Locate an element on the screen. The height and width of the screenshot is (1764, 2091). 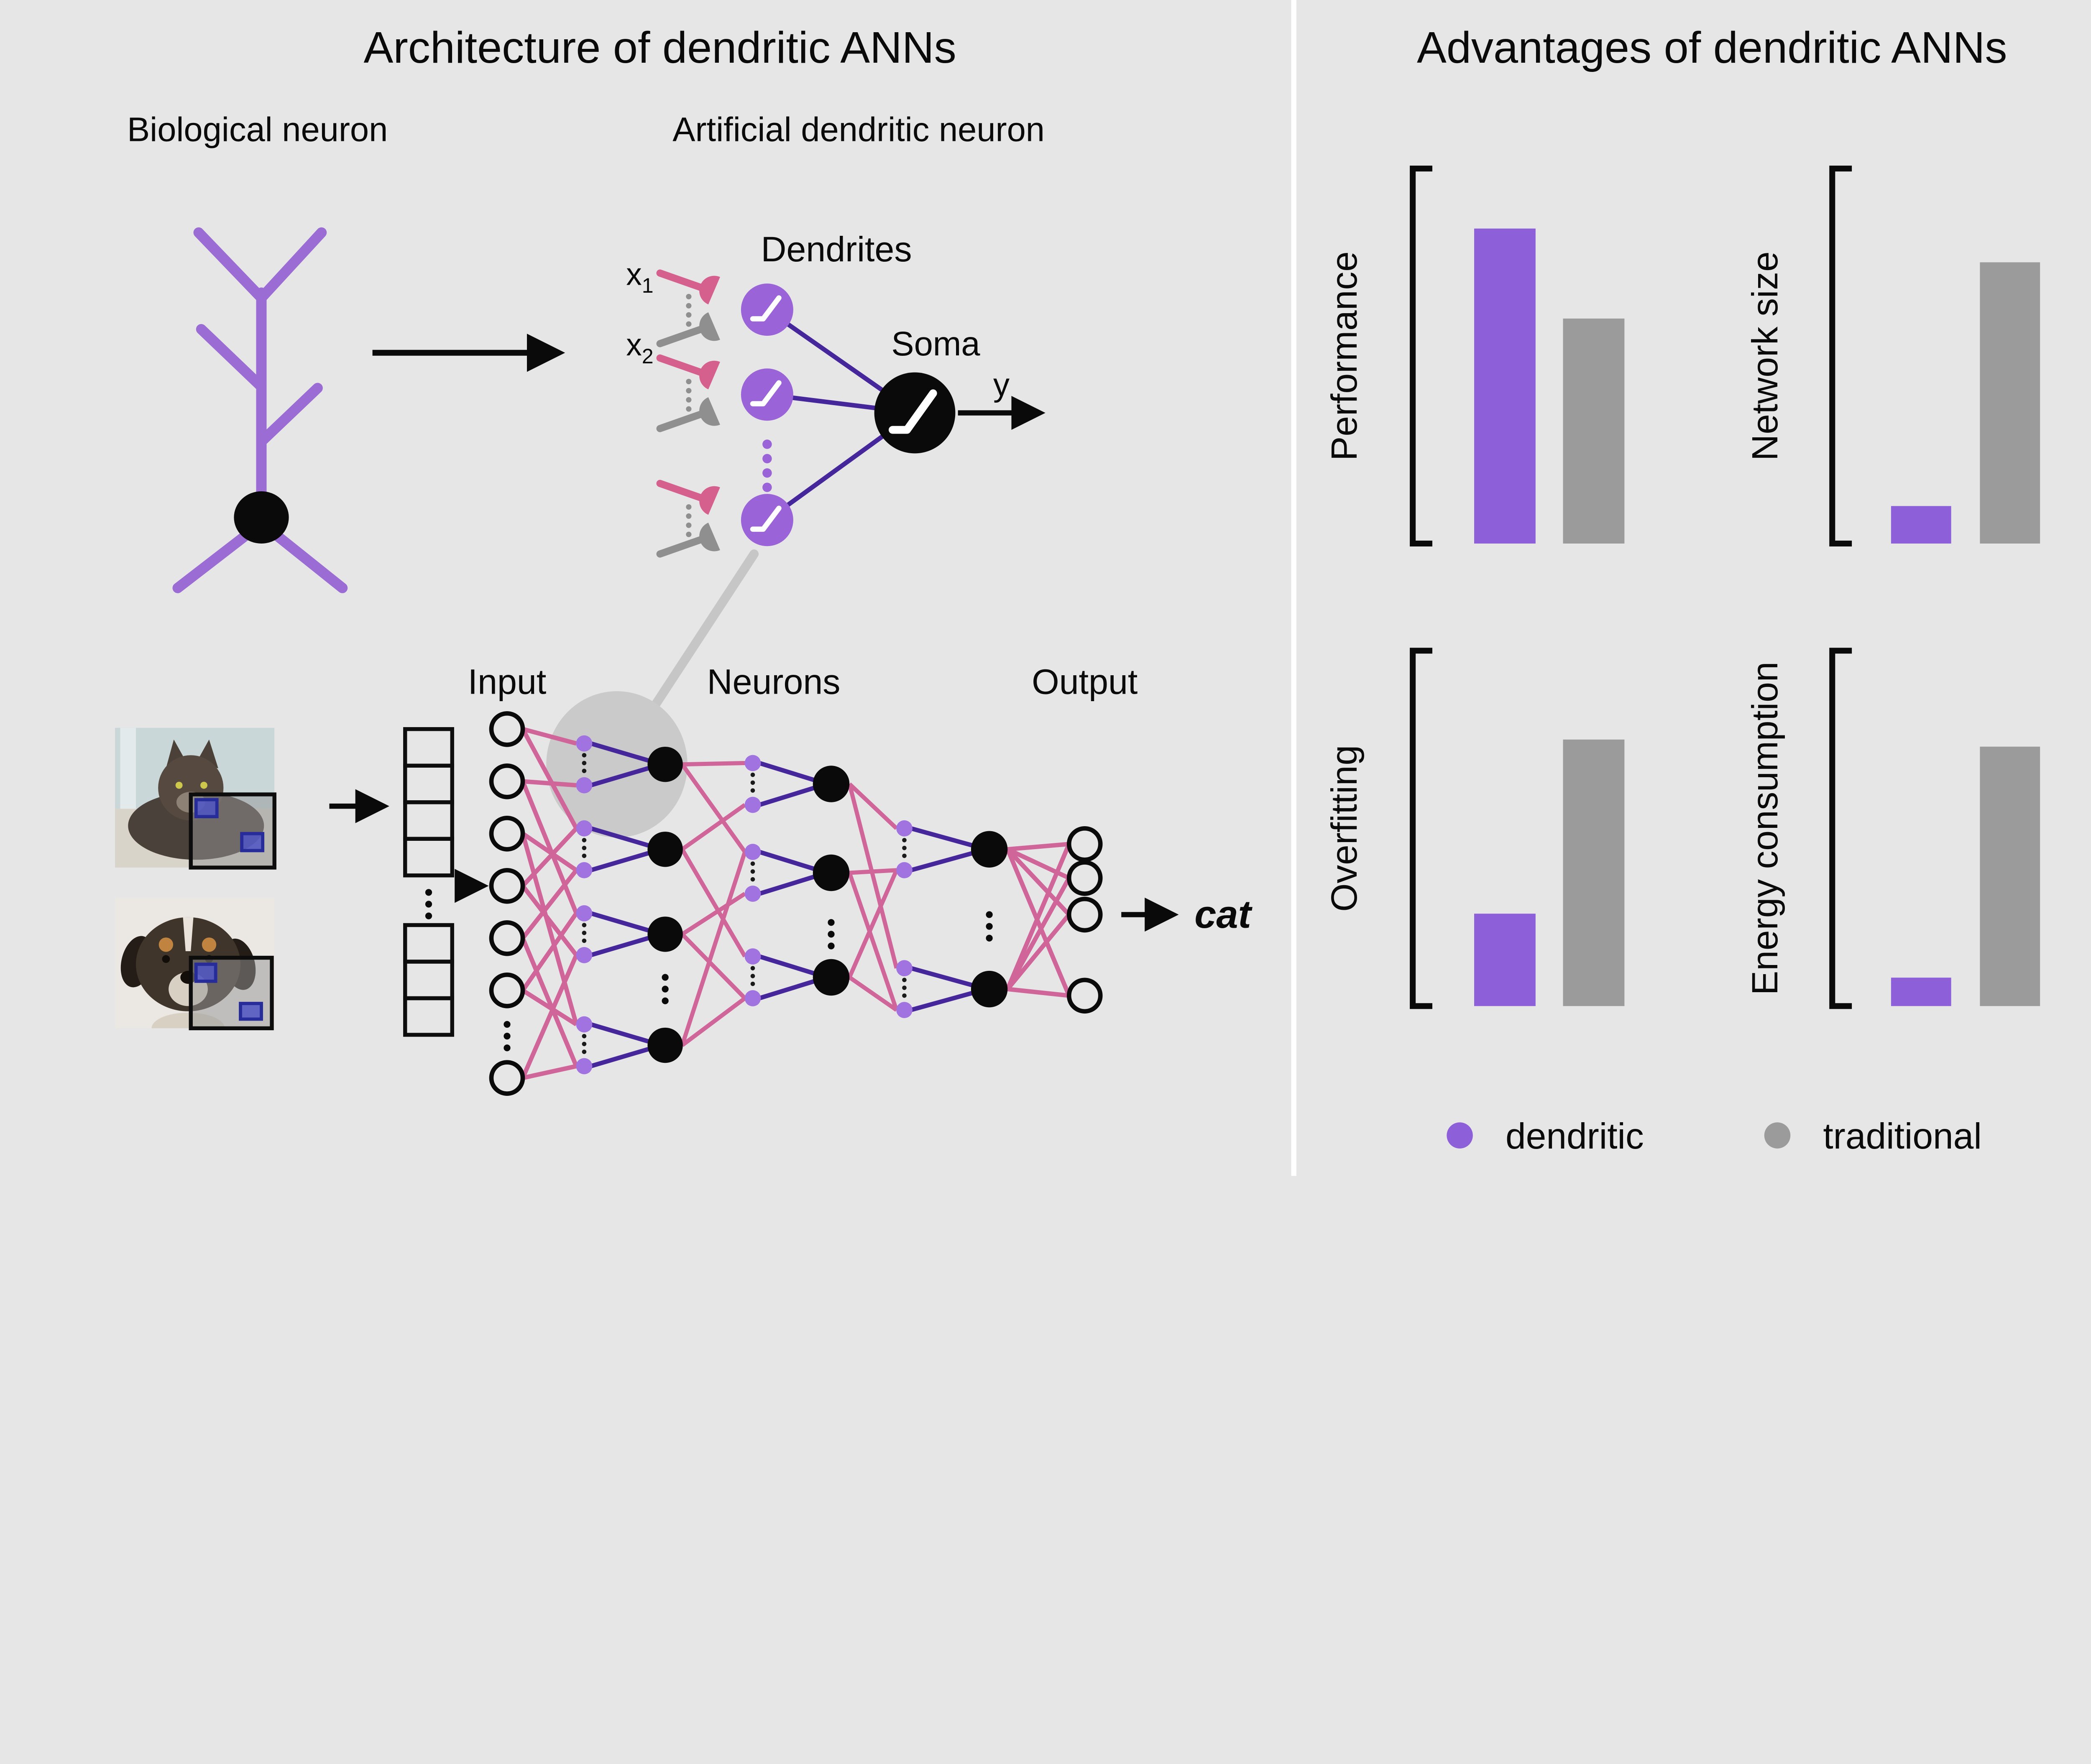
layer1-to-layer2-connections is located at coordinates (713, 904).